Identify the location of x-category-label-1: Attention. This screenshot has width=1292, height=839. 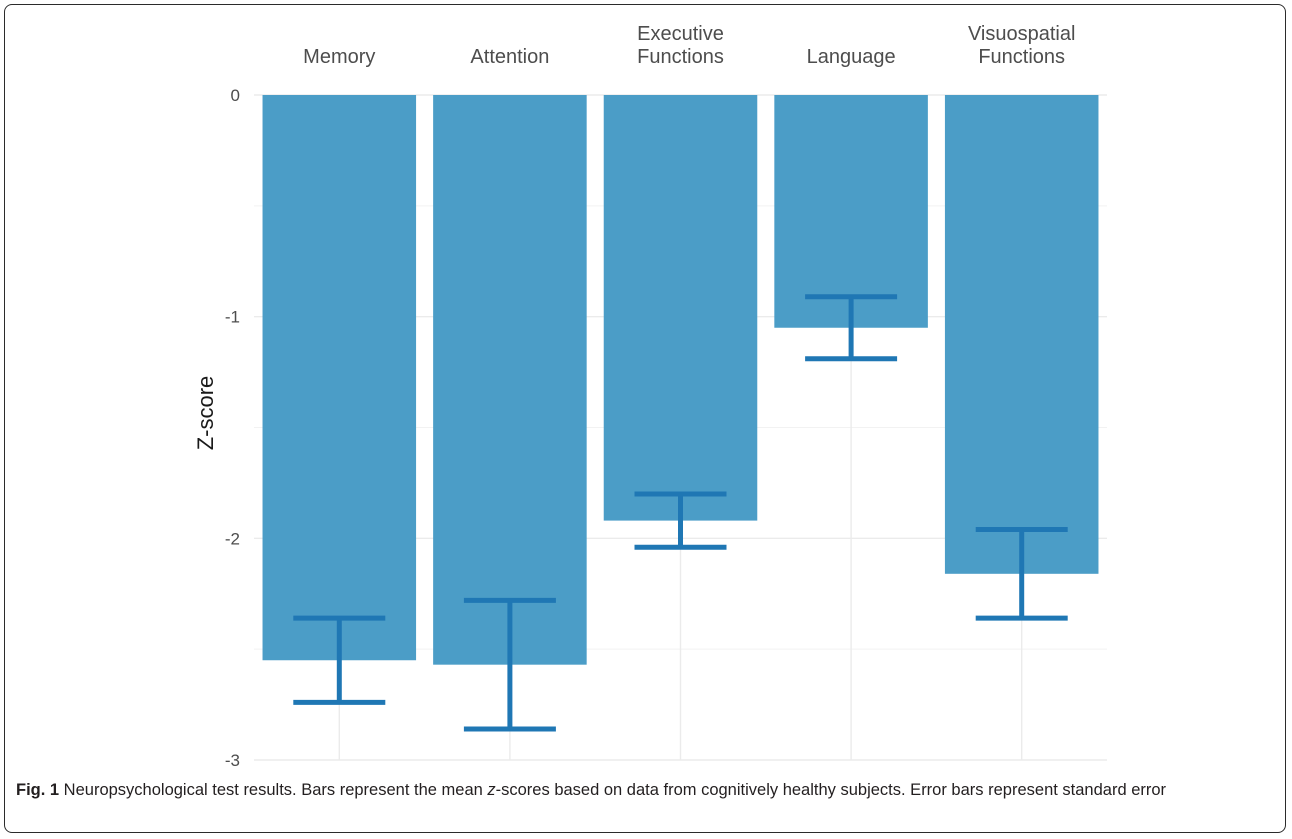
(509, 57).